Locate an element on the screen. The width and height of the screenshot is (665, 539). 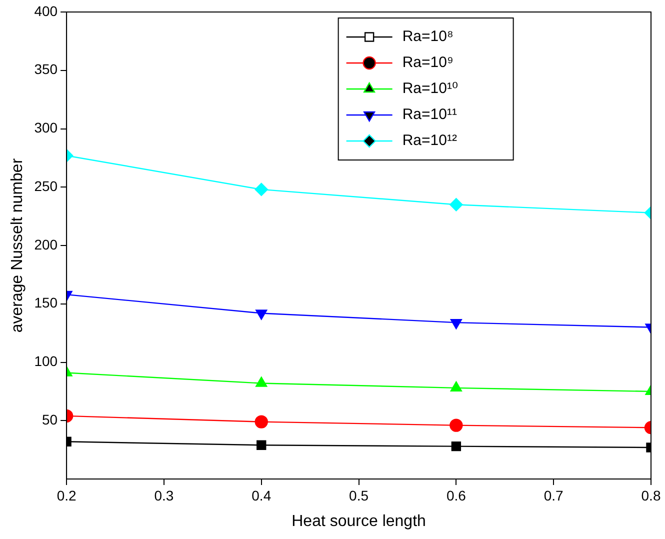
legend-label: Ra=10¹⁰ is located at coordinates (430, 89).